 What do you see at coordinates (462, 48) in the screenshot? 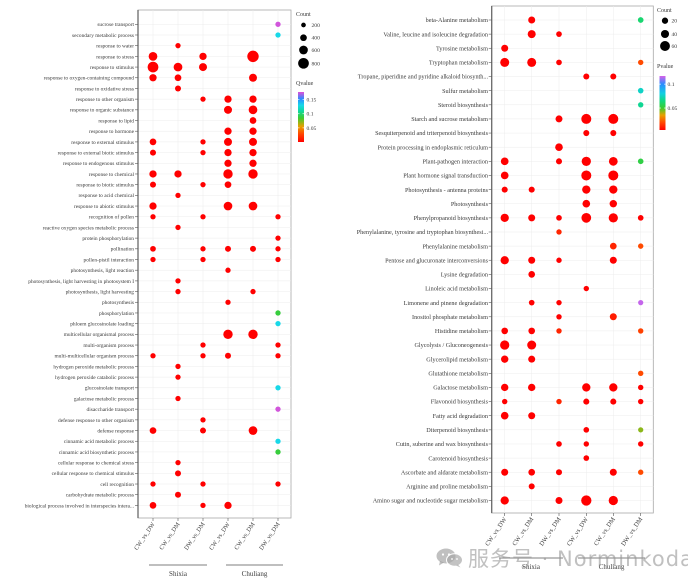
I see `y-tick-label: Tyrosine metabolism` at bounding box center [462, 48].